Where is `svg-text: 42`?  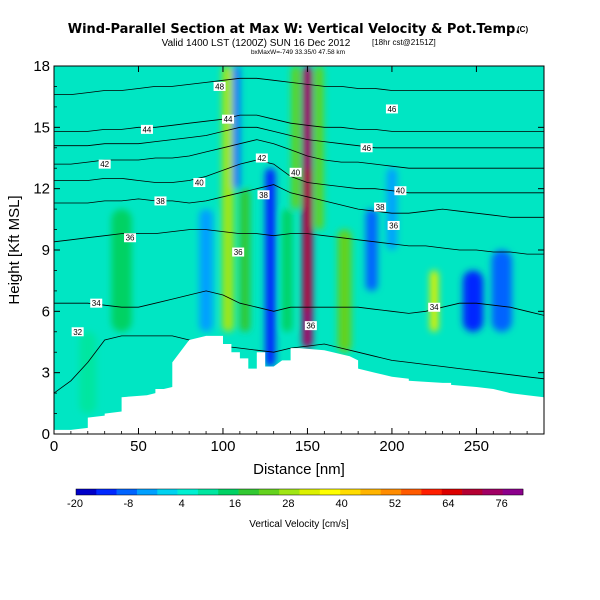 svg-text: 42 is located at coordinates (104, 164).